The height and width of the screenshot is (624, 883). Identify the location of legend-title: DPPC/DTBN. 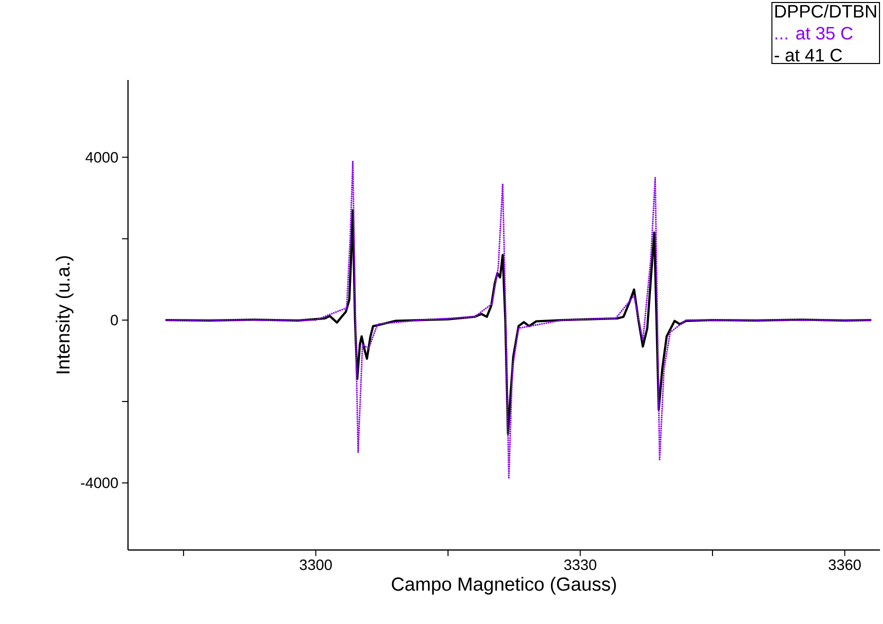
(825, 11).